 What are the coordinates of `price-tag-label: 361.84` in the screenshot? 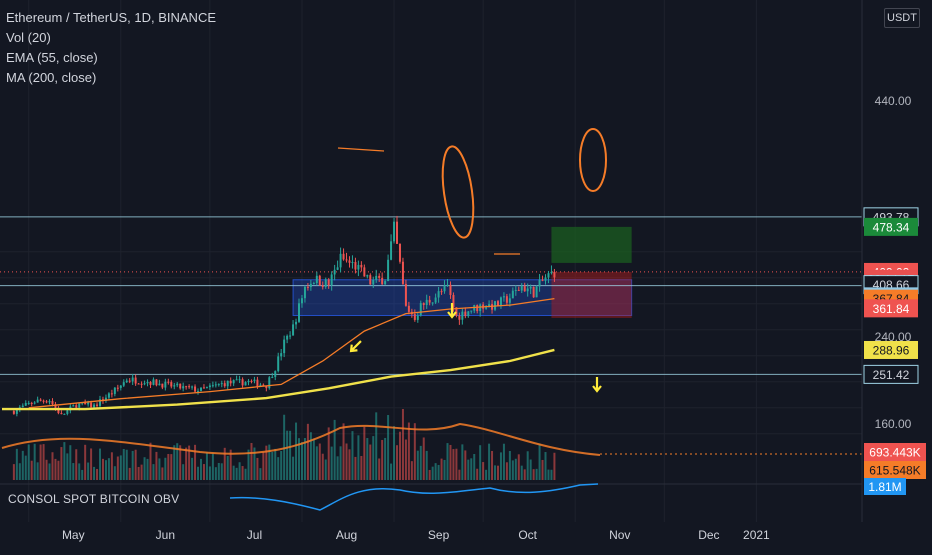 It's located at (891, 309).